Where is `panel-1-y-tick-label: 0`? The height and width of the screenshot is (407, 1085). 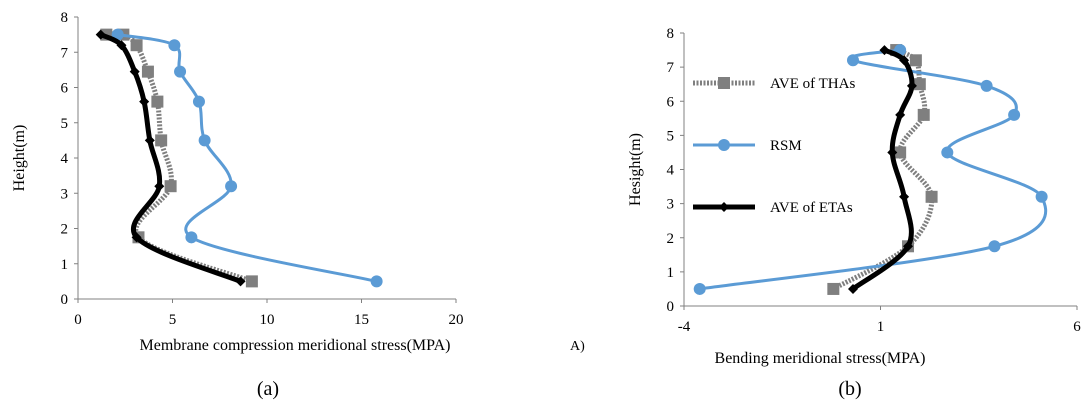
panel-1-y-tick-label: 0 is located at coordinates (65, 300).